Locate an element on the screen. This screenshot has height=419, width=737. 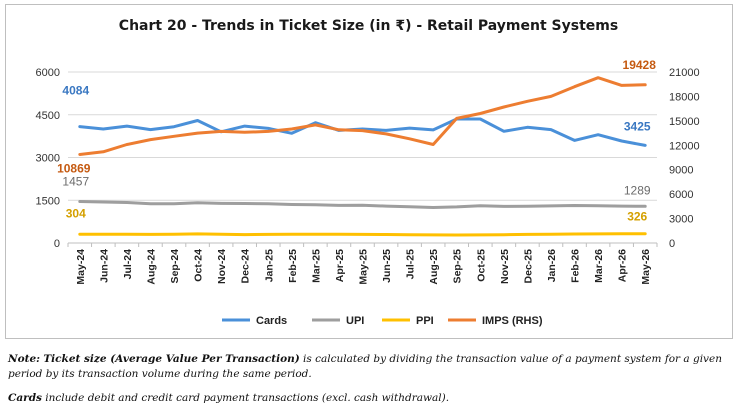
y-right-tick-label: 9000 is located at coordinates (681, 171).